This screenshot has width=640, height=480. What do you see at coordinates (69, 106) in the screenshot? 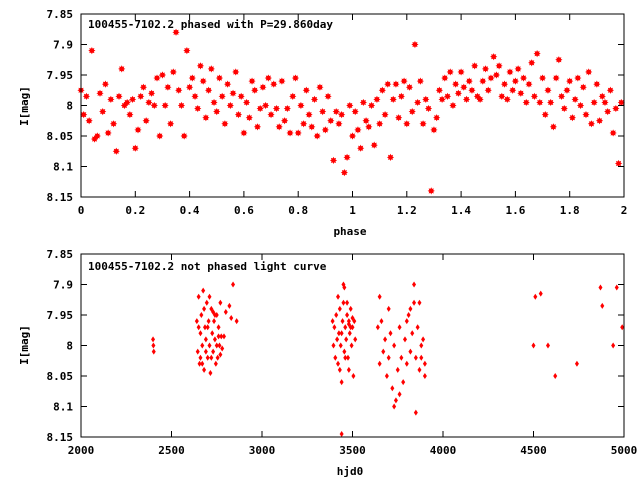
I see `phased-y-tick-label: 8` at bounding box center [69, 106].